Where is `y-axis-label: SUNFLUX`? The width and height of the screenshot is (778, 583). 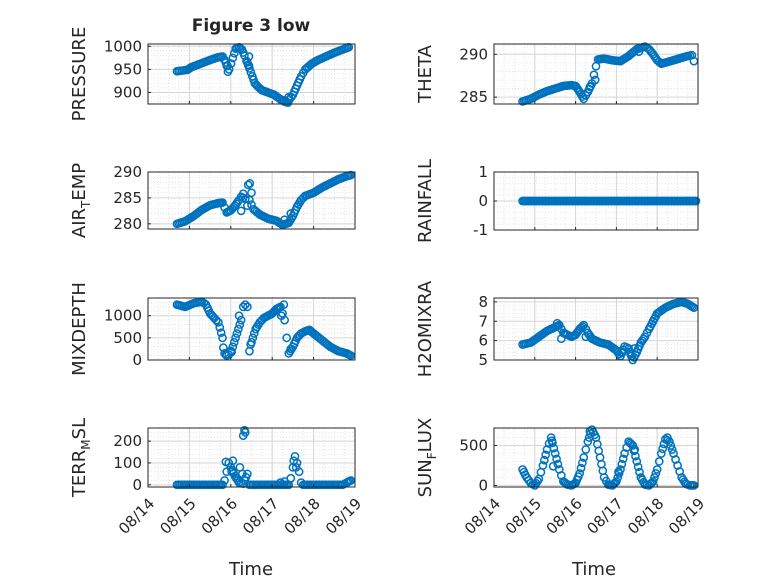
y-axis-label: SUNFLUX is located at coordinates (427, 458).